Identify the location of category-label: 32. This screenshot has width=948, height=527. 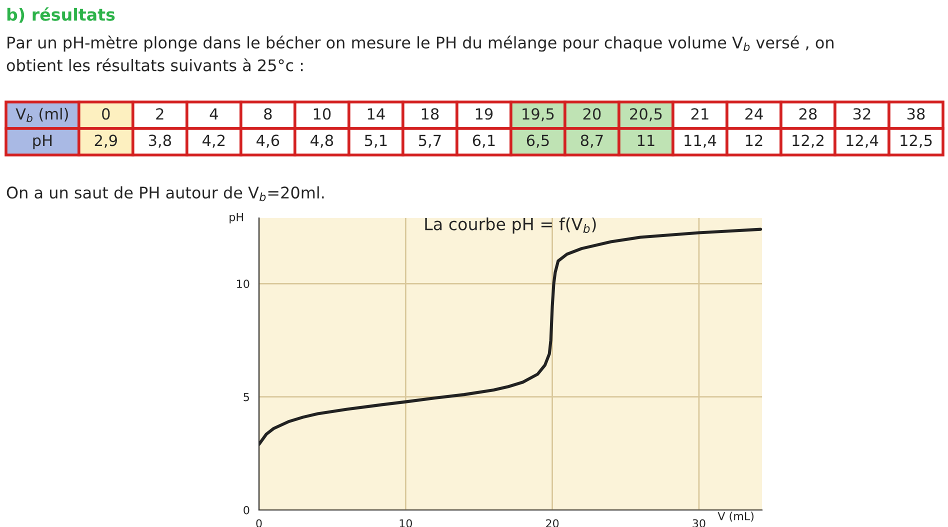
(861, 114).